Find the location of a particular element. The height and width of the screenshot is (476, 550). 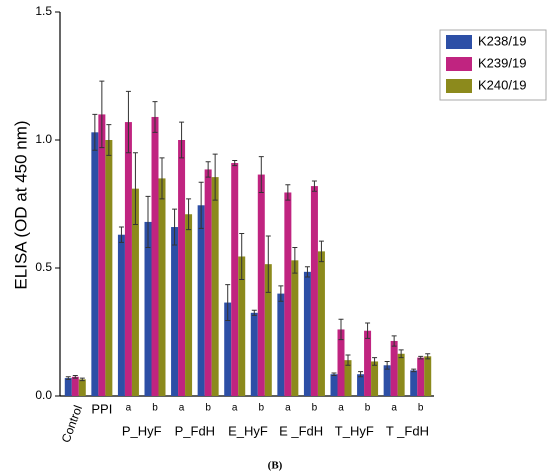

legend-label: K240/19 is located at coordinates (502, 84).